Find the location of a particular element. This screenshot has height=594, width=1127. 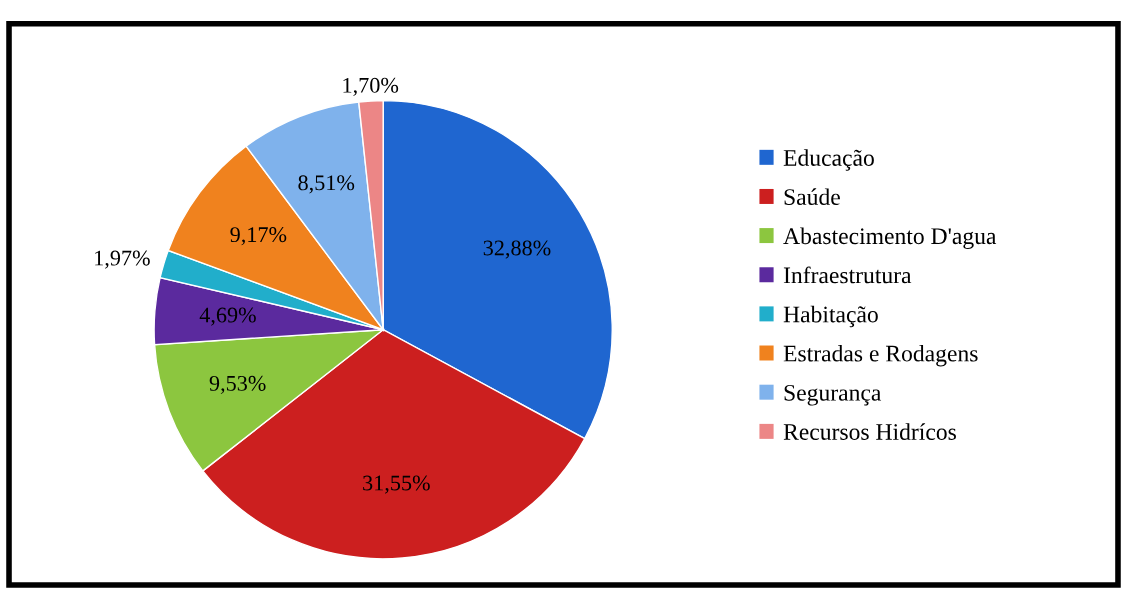

data-label: 31,55% is located at coordinates (396, 484).